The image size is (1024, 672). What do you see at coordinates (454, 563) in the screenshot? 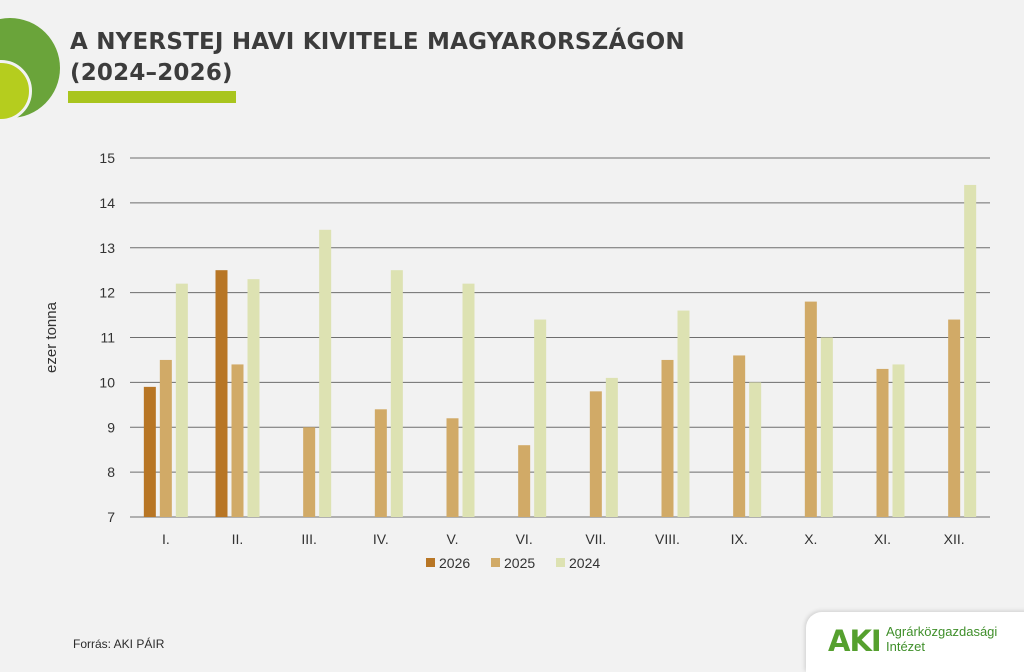
I see `legend-label-2026: 2026` at bounding box center [454, 563].